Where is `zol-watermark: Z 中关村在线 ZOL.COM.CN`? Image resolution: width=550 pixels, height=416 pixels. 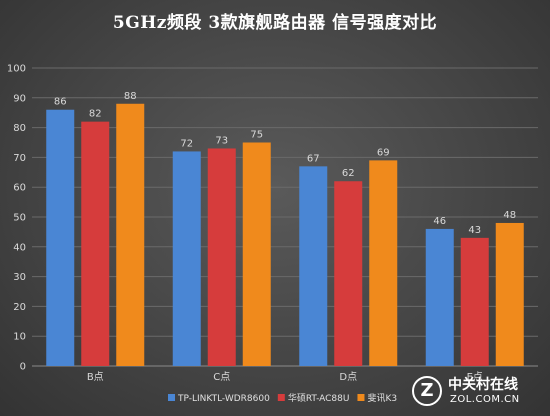
zol-watermark: Z 中关村在线 ZOL.COM.CN is located at coordinates (477, 392).